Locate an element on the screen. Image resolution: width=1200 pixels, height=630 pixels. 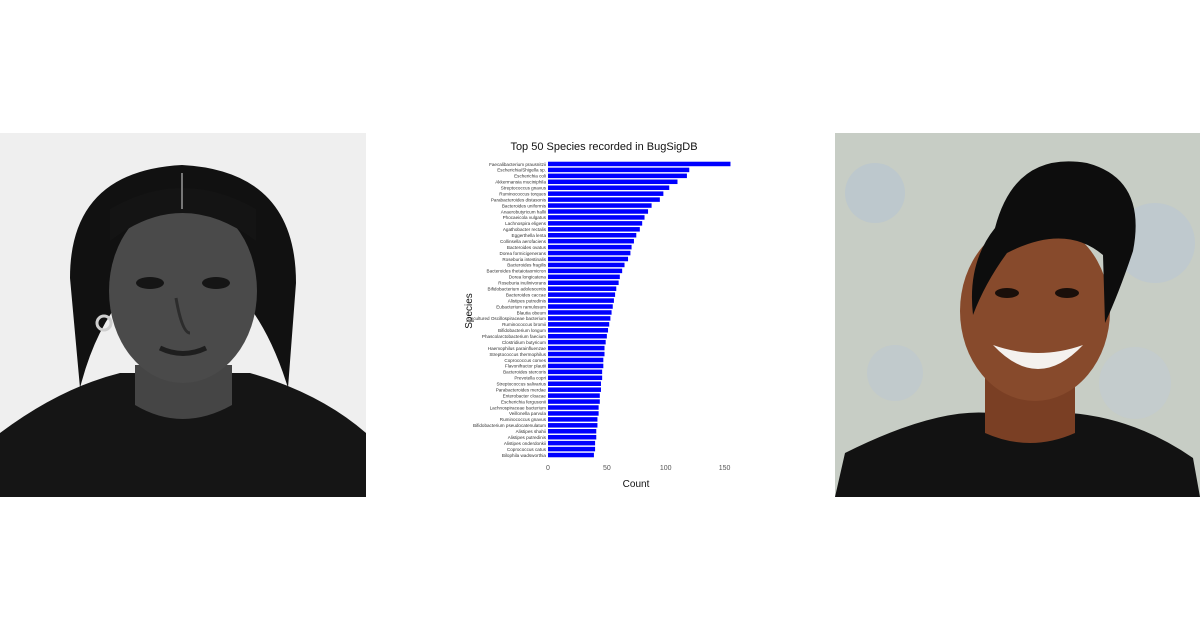
y-tick-label-34: Coprococcus comes is located at coordinates (525, 360).